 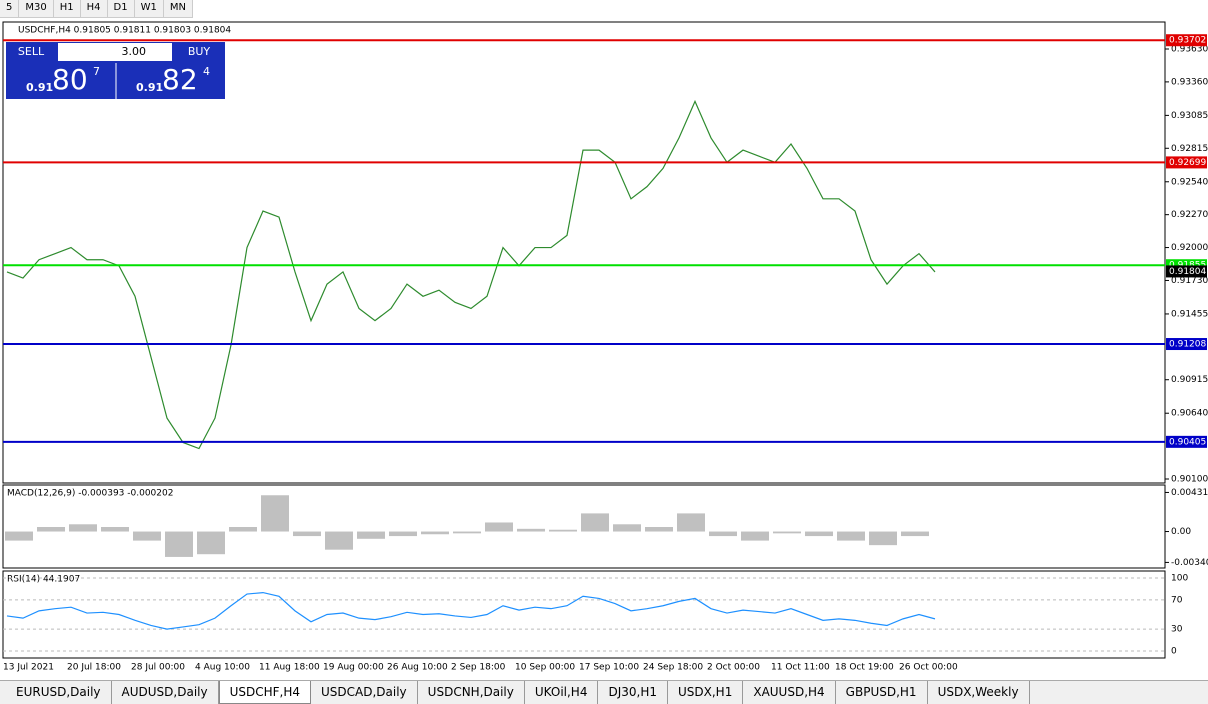 What do you see at coordinates (10, 8) in the screenshot?
I see `timeframe-button: 5` at bounding box center [10, 8].